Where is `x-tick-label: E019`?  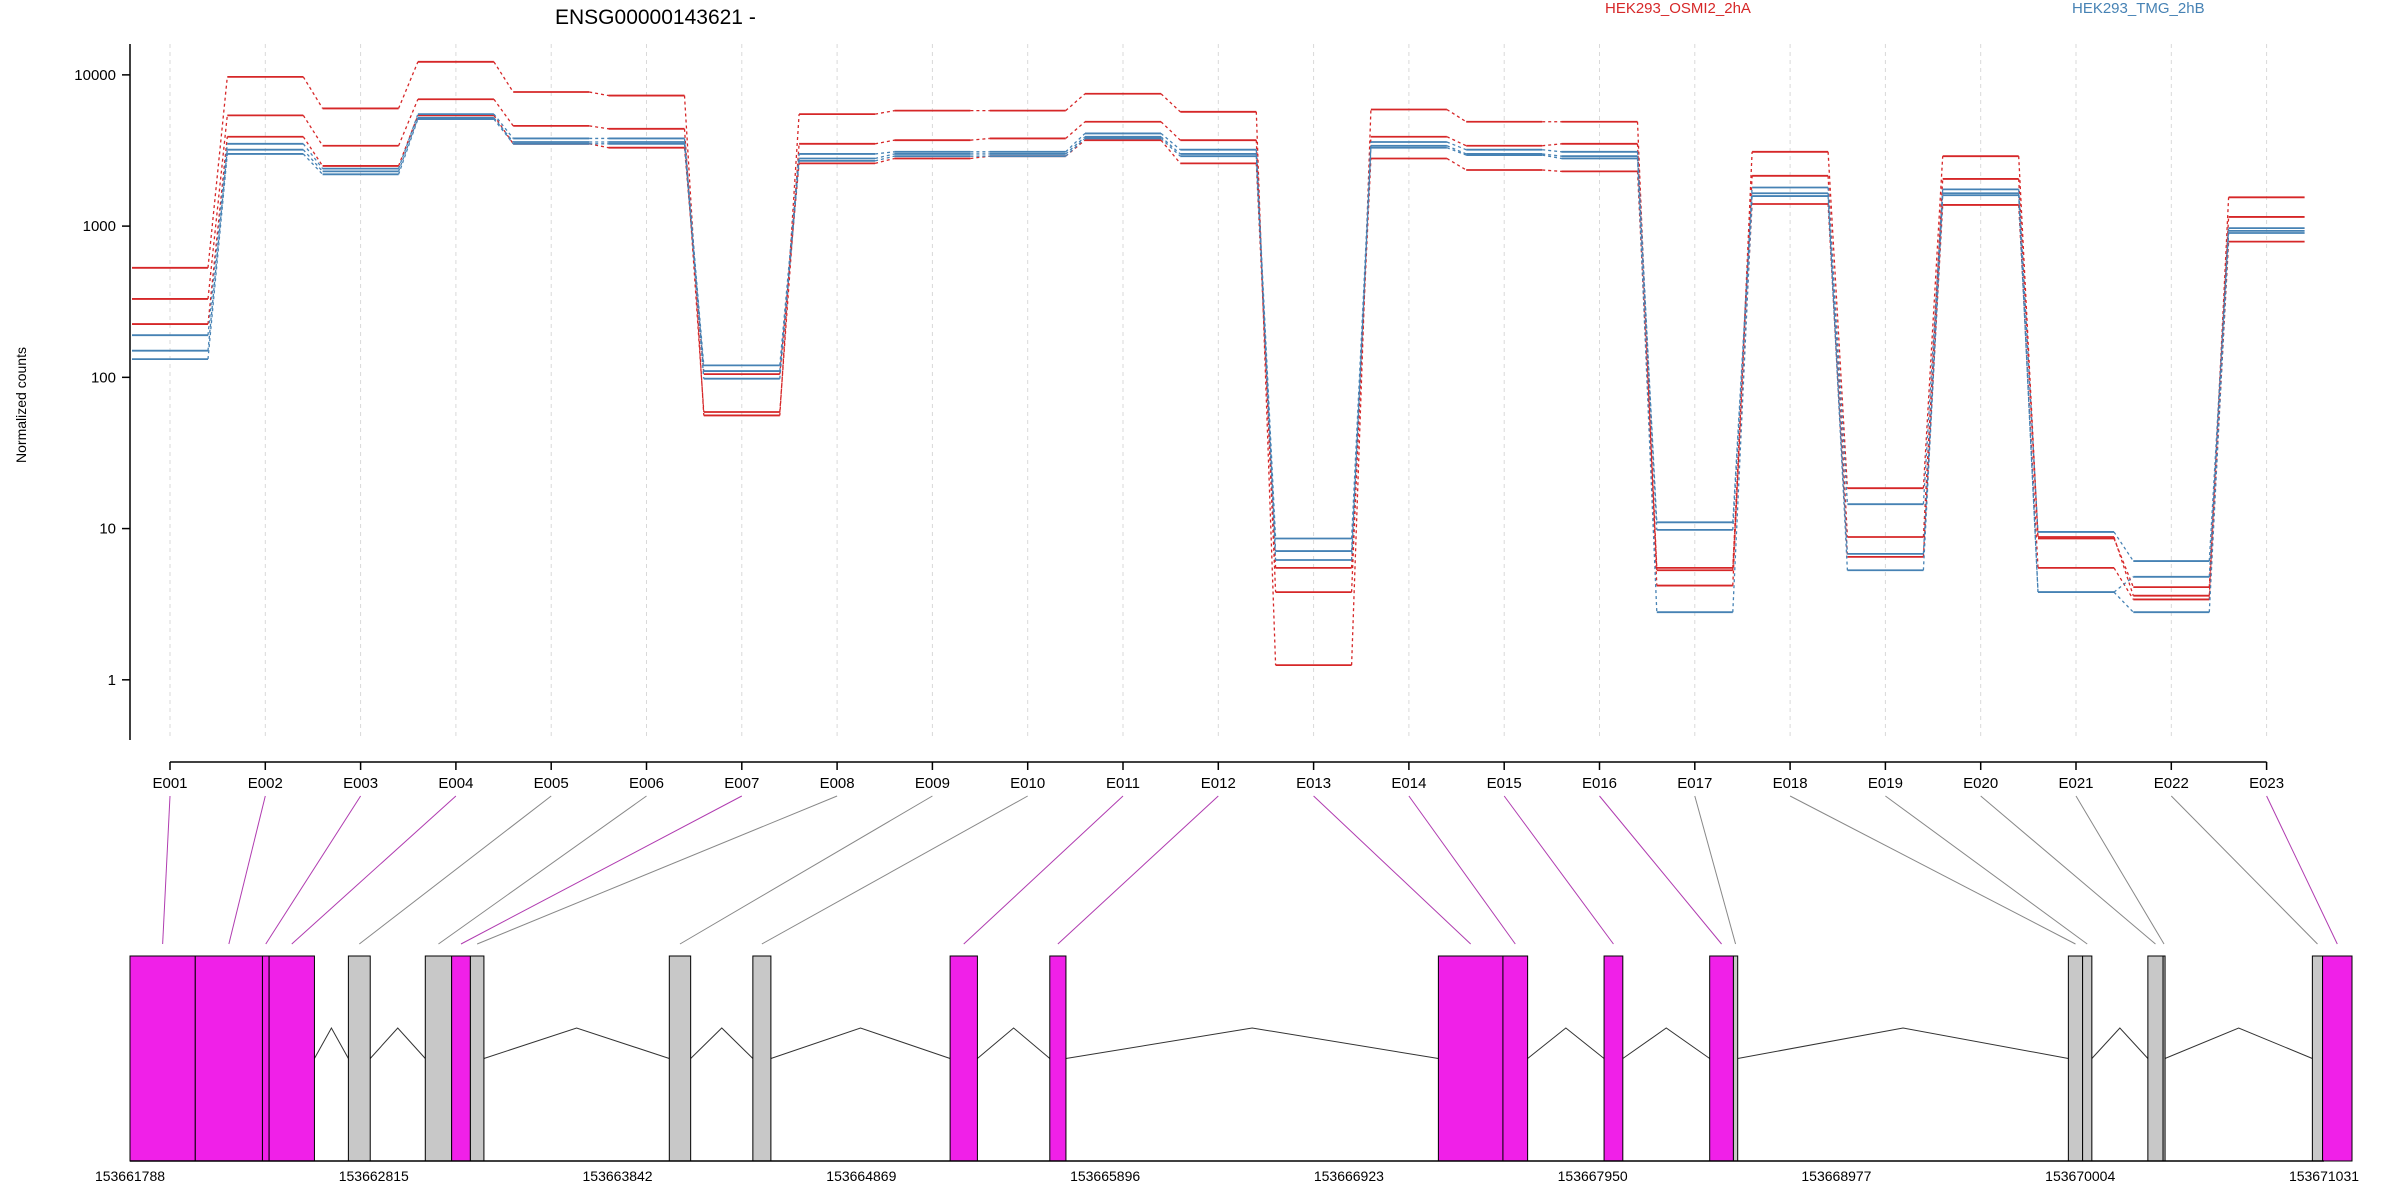
x-tick-label: E019 is located at coordinates (1885, 783).